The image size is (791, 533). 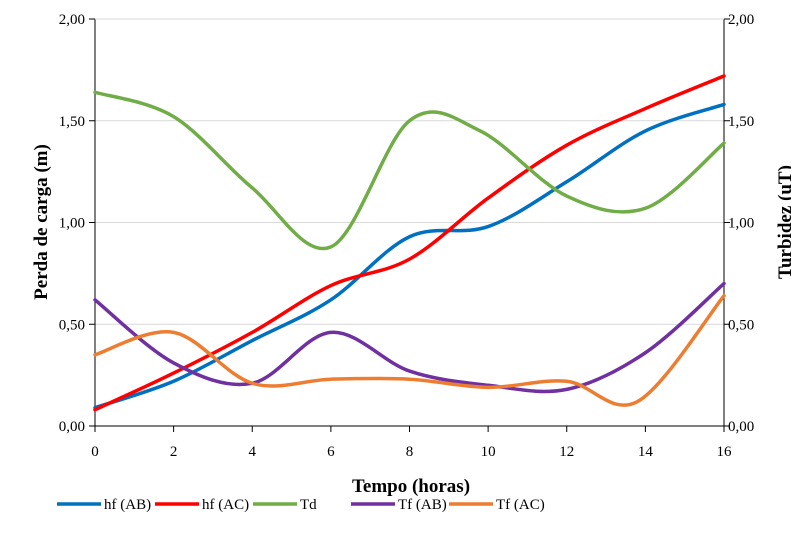 What do you see at coordinates (422, 505) in the screenshot?
I see `legend-label: Tf (AB)` at bounding box center [422, 505].